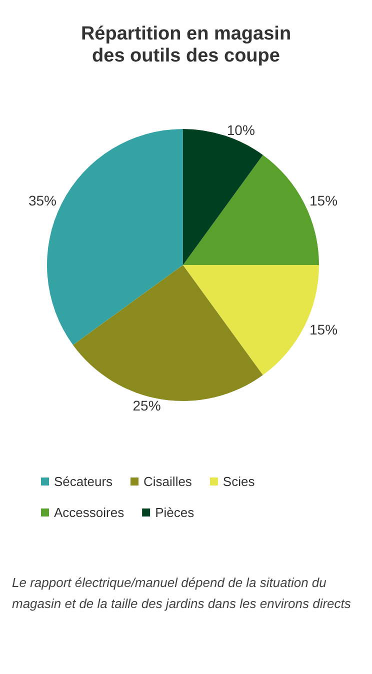 The image size is (372, 674). I want to click on chart-title: Répartition en magasin des outils des coupe, so click(186, 45).